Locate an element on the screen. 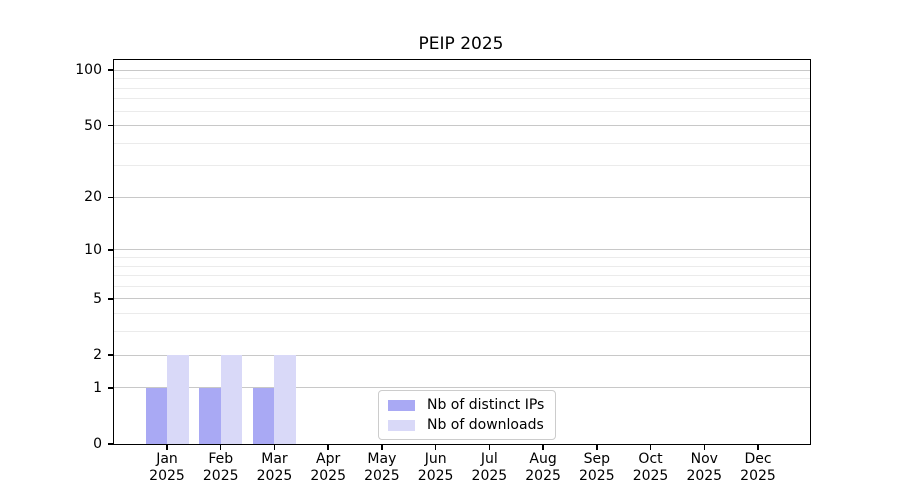  x-tick-mark-jan is located at coordinates (167, 447).